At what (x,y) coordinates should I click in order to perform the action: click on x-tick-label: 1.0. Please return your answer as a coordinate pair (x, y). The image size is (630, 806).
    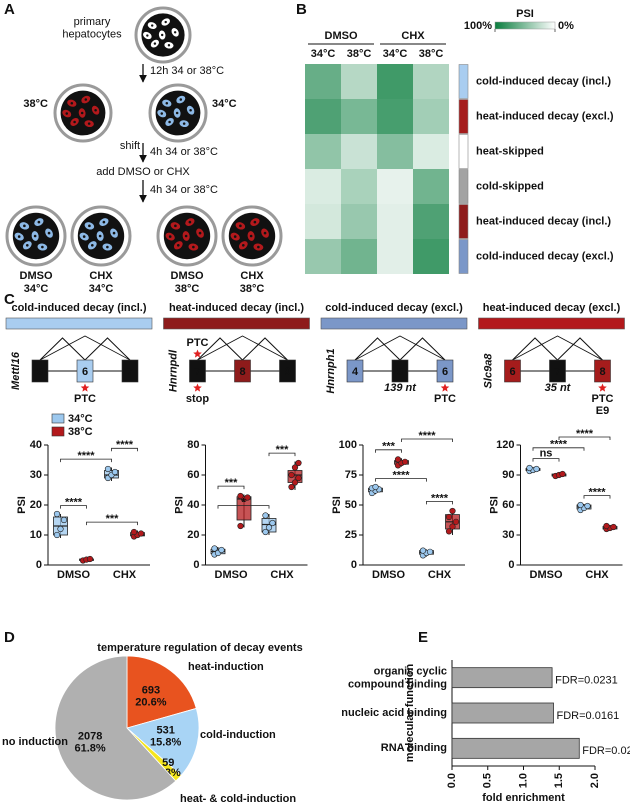
    Looking at the image, I should click on (523, 780).